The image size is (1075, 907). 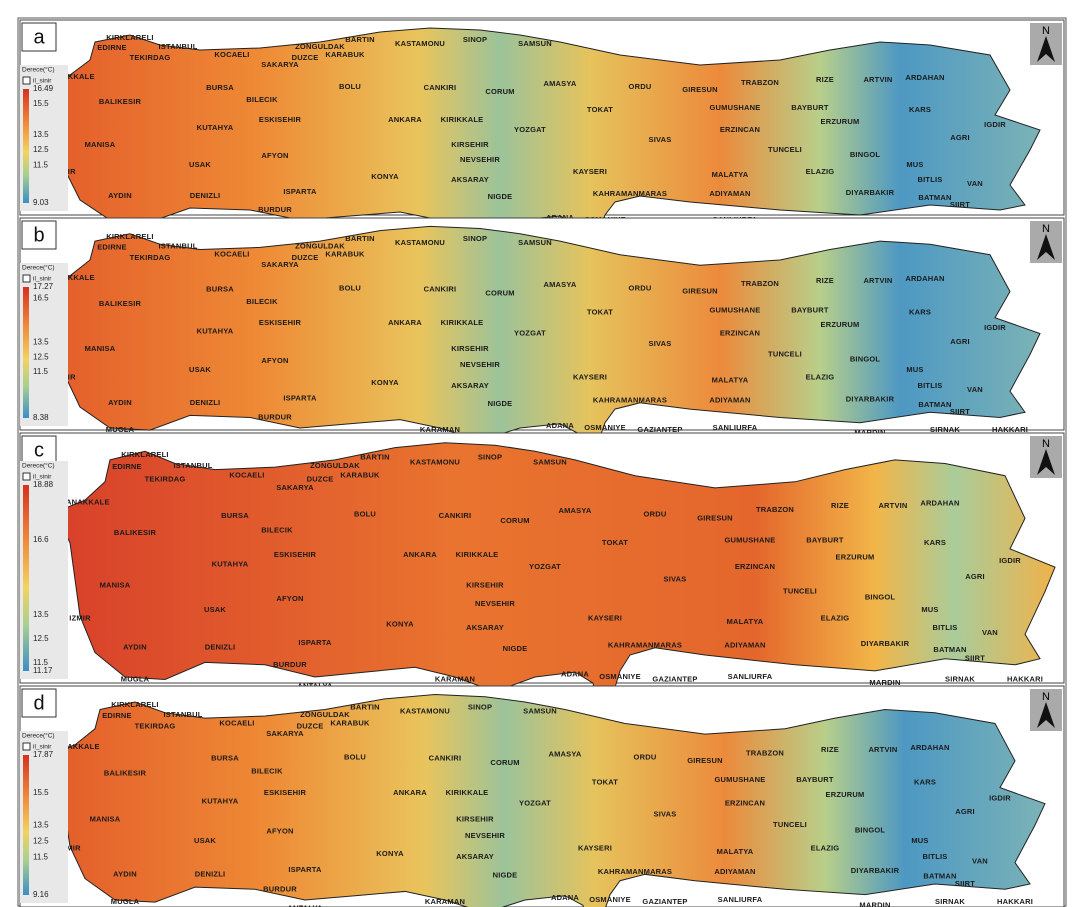 What do you see at coordinates (934, 404) in the screenshot?
I see `city-label: BATMAN` at bounding box center [934, 404].